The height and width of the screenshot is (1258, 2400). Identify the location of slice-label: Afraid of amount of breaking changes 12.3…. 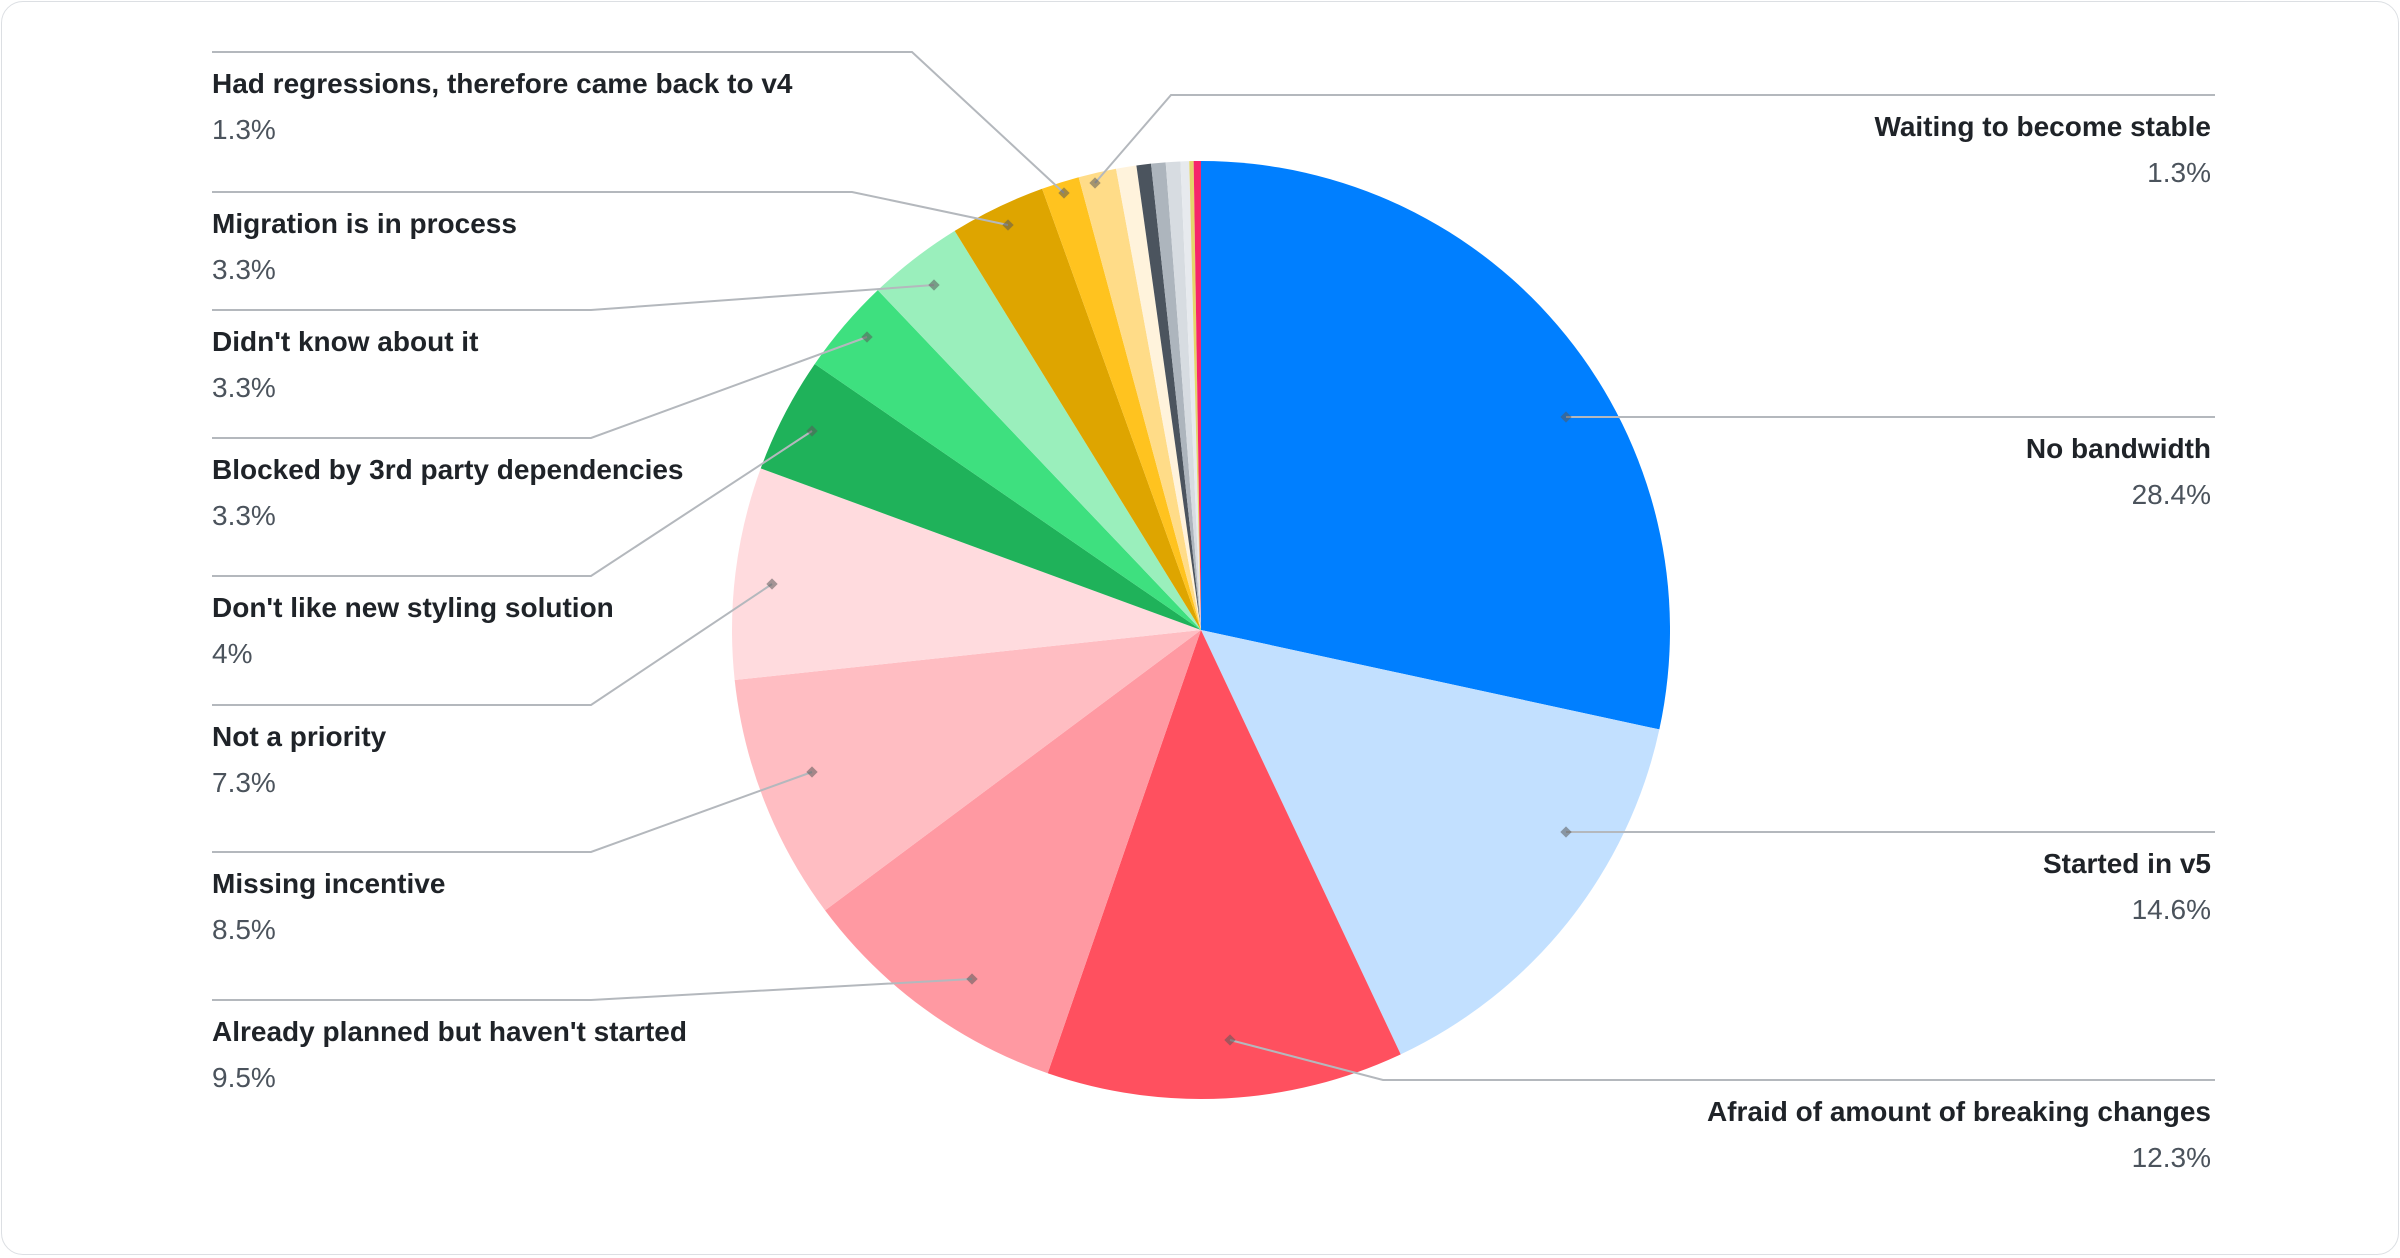
(1959, 1135).